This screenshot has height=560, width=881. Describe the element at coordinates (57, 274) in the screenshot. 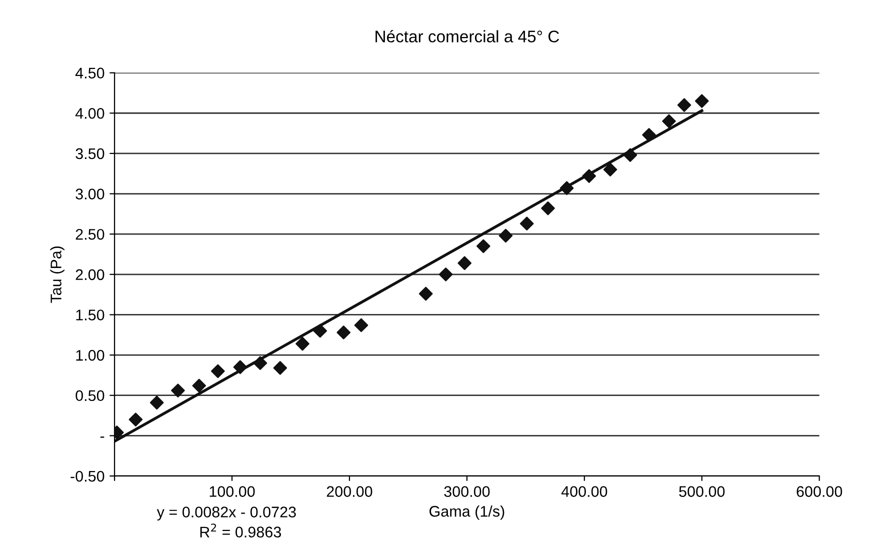

I see `y-axis-title: Tau (Pa)` at that location.